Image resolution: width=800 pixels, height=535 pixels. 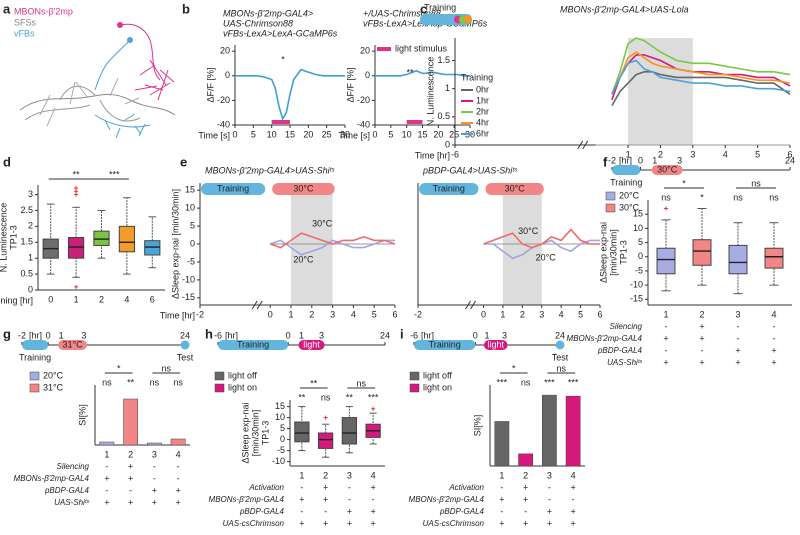 I want to click on chart-title: MBONs-β'2mp-GAL4>UAS-Lola, so click(x=624, y=9).